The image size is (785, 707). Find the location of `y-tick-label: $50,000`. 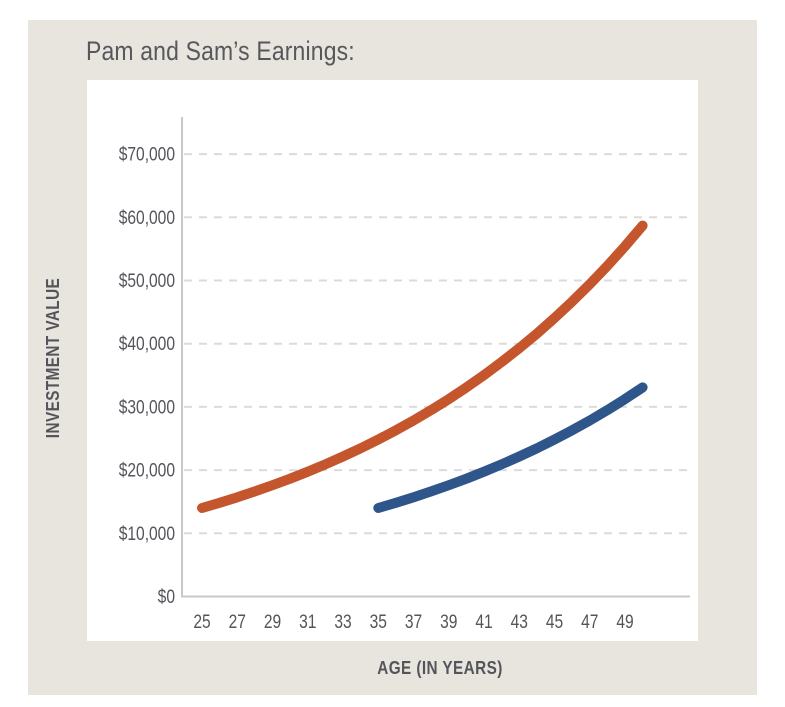

y-tick-label: $50,000 is located at coordinates (147, 281).